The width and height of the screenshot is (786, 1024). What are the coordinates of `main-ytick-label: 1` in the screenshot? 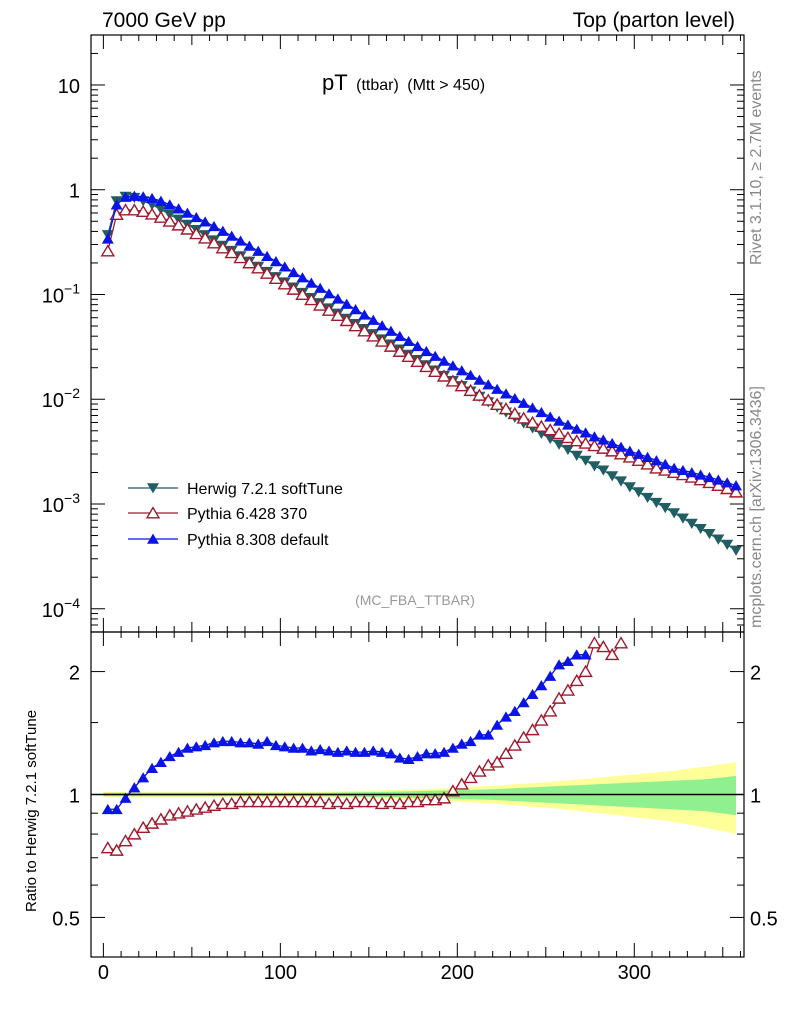 It's located at (74, 192).